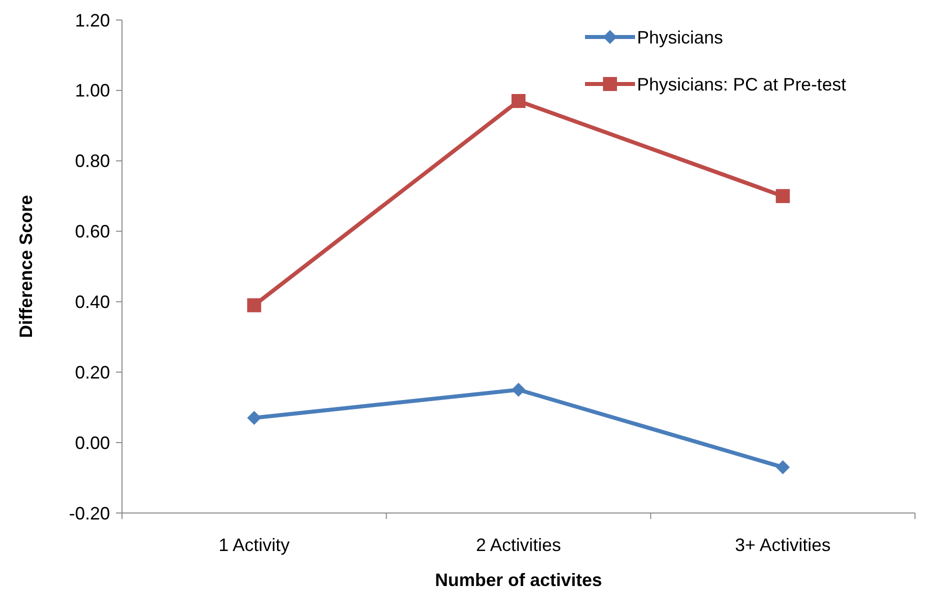  Describe the element at coordinates (92, 20) in the screenshot. I see `y-tick-label: 1.20` at that location.